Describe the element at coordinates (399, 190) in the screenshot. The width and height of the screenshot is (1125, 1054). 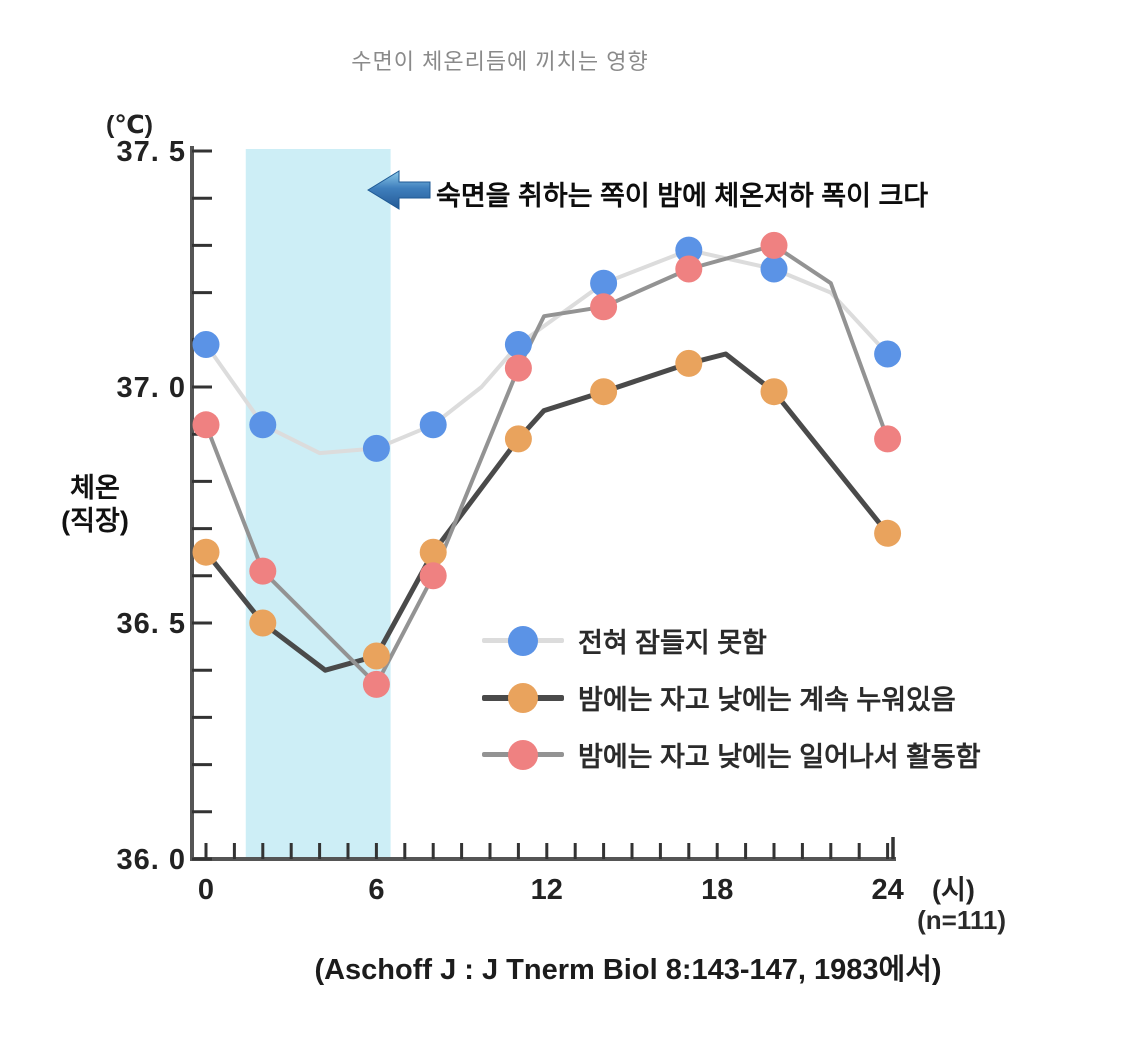
I see `left-arrow-icon` at that location.